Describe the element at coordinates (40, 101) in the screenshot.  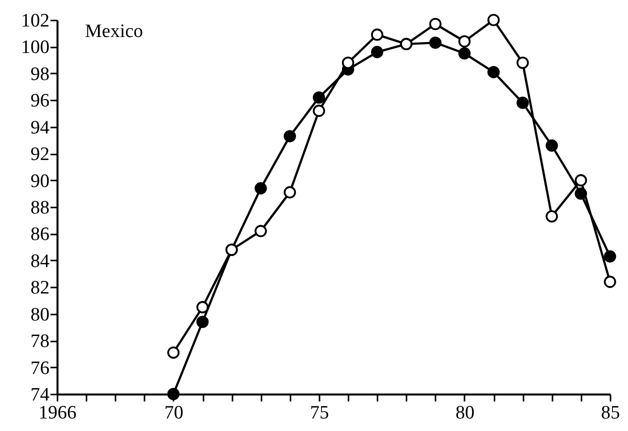
I see `y-tick-label: 96` at that location.